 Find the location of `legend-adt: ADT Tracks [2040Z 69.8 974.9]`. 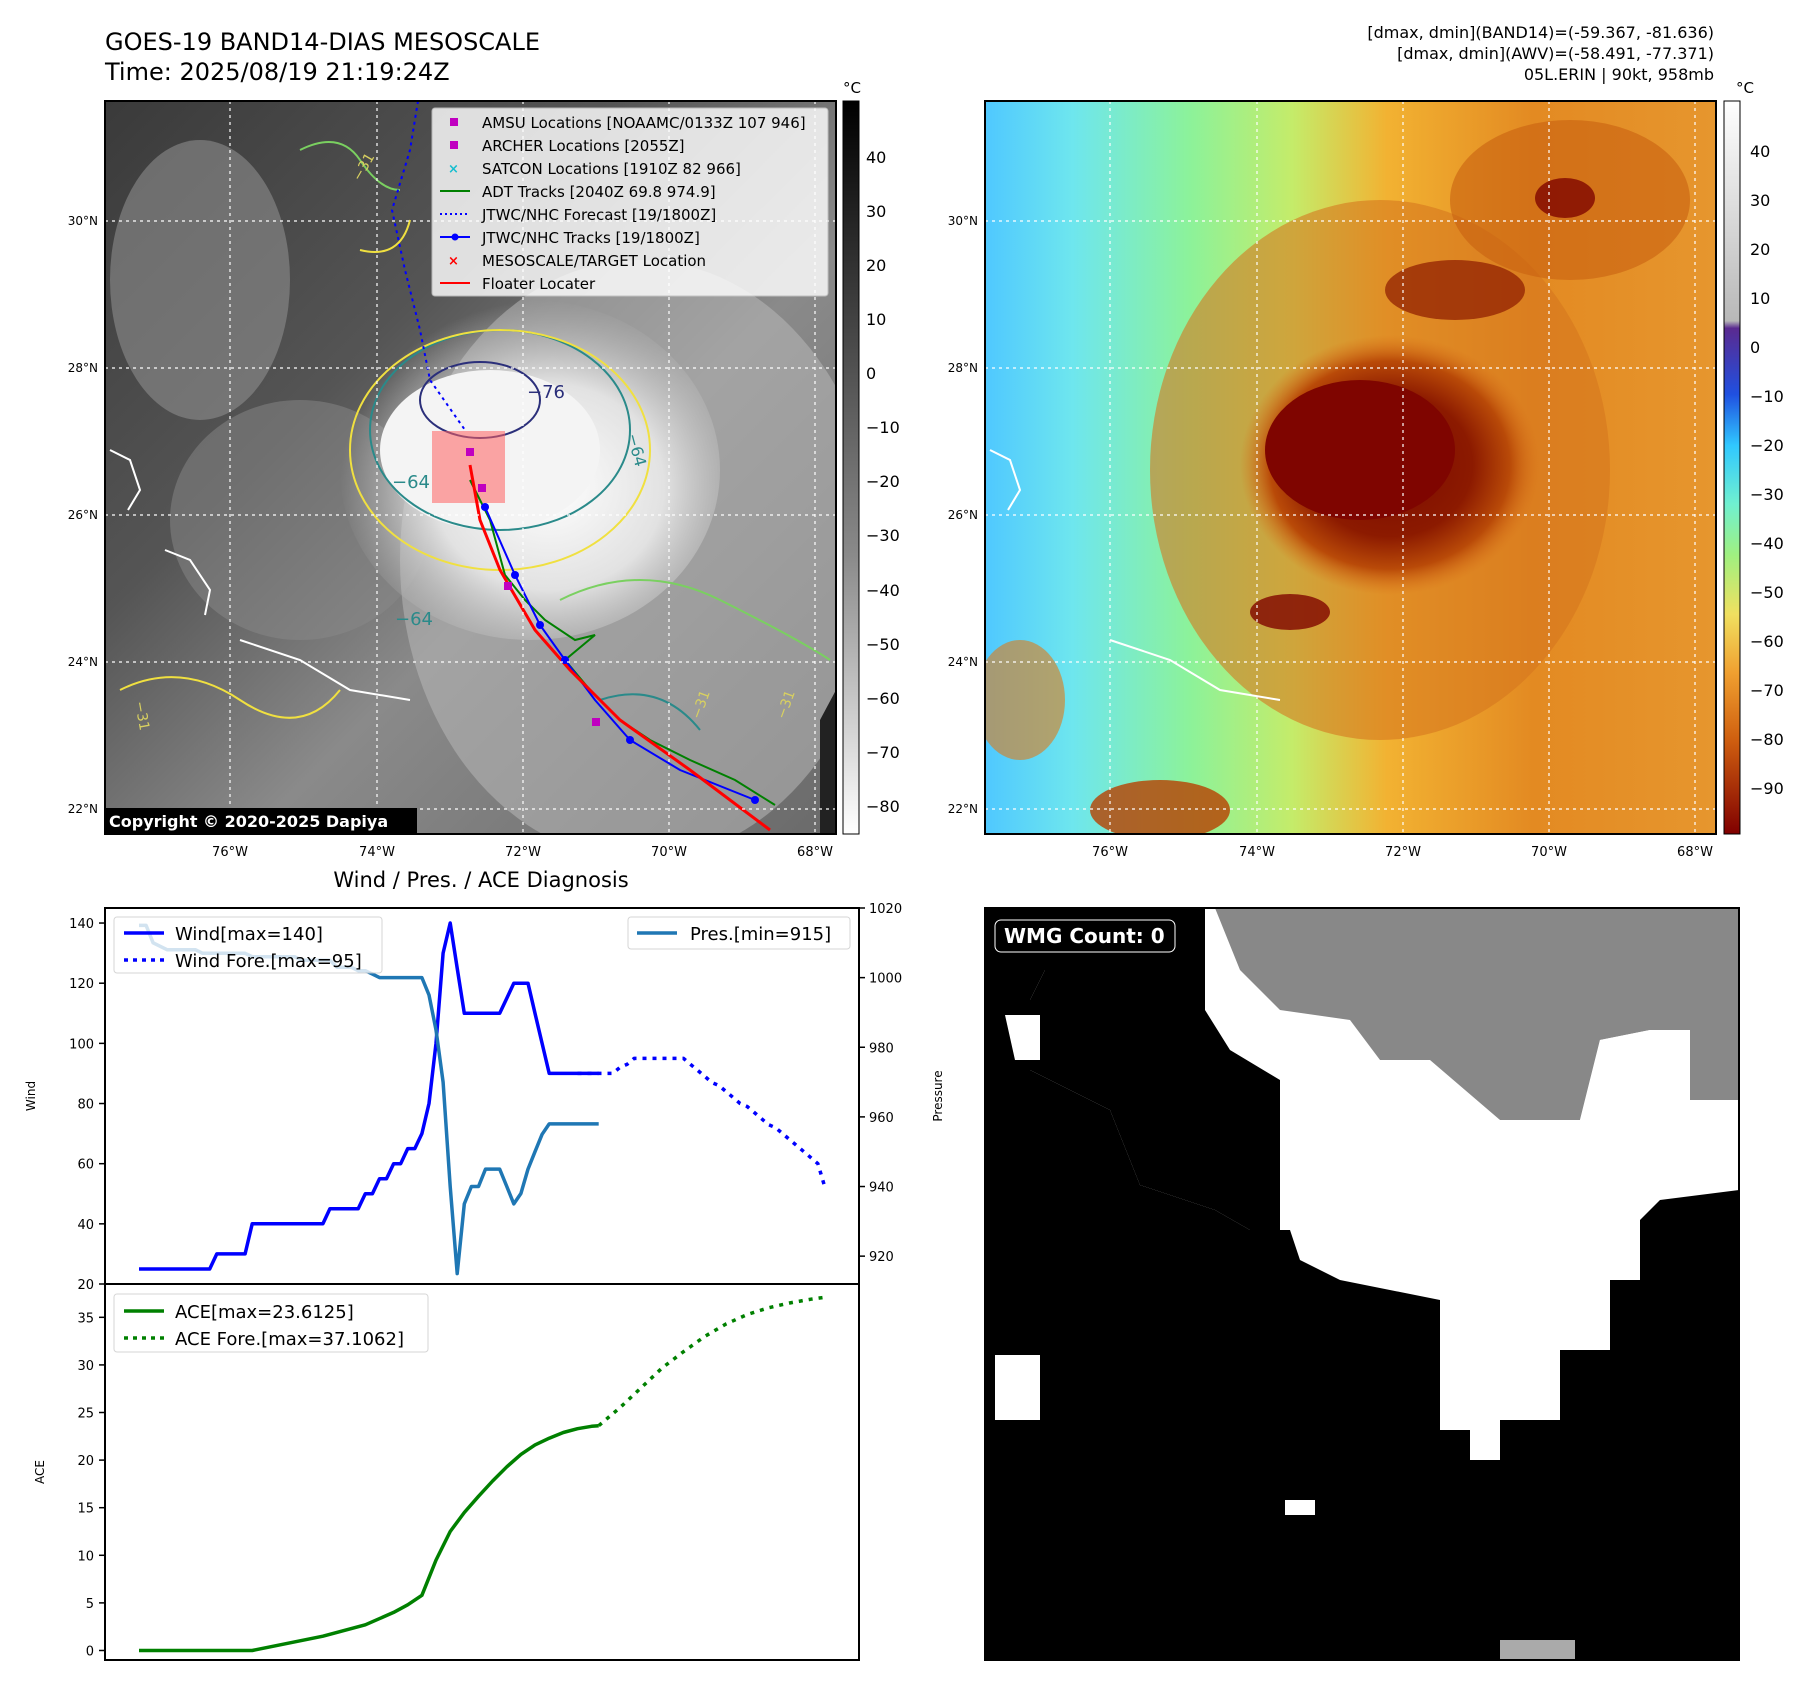

legend-adt: ADT Tracks [2040Z 69.8 974.9] is located at coordinates (599, 192).